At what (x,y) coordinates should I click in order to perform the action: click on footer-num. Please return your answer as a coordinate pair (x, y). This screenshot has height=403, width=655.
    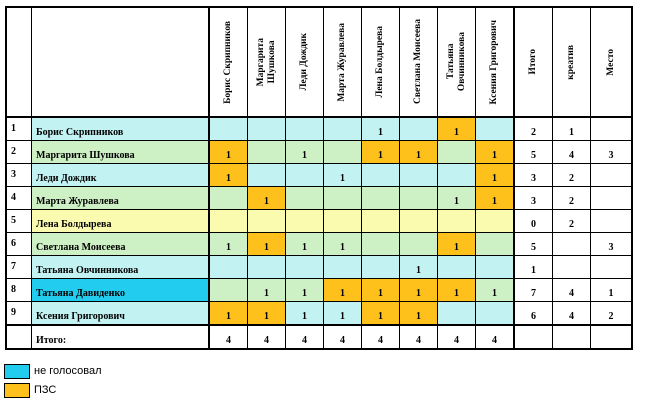
    Looking at the image, I should click on (18, 337).